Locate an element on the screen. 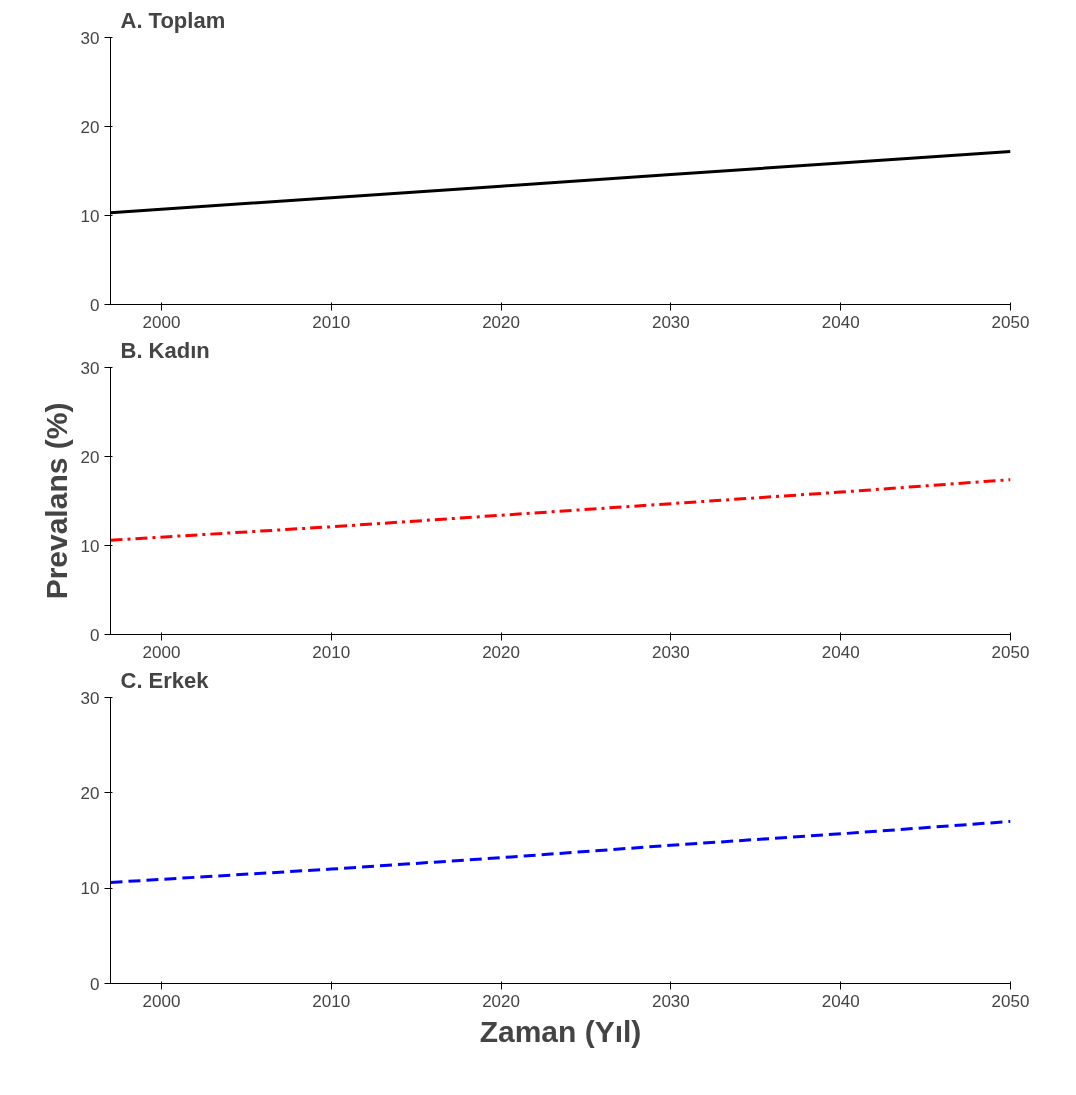 The height and width of the screenshot is (1095, 1076). chart-title: C. Erkek is located at coordinates (165, 680).